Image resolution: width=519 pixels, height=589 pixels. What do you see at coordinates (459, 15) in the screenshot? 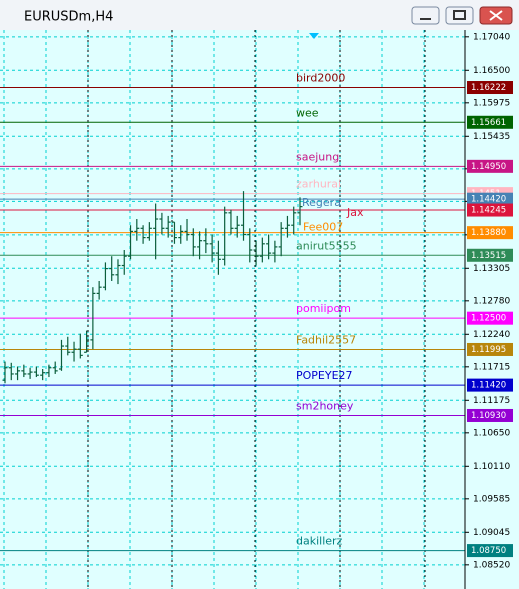
I see `maximize-button` at bounding box center [459, 15].